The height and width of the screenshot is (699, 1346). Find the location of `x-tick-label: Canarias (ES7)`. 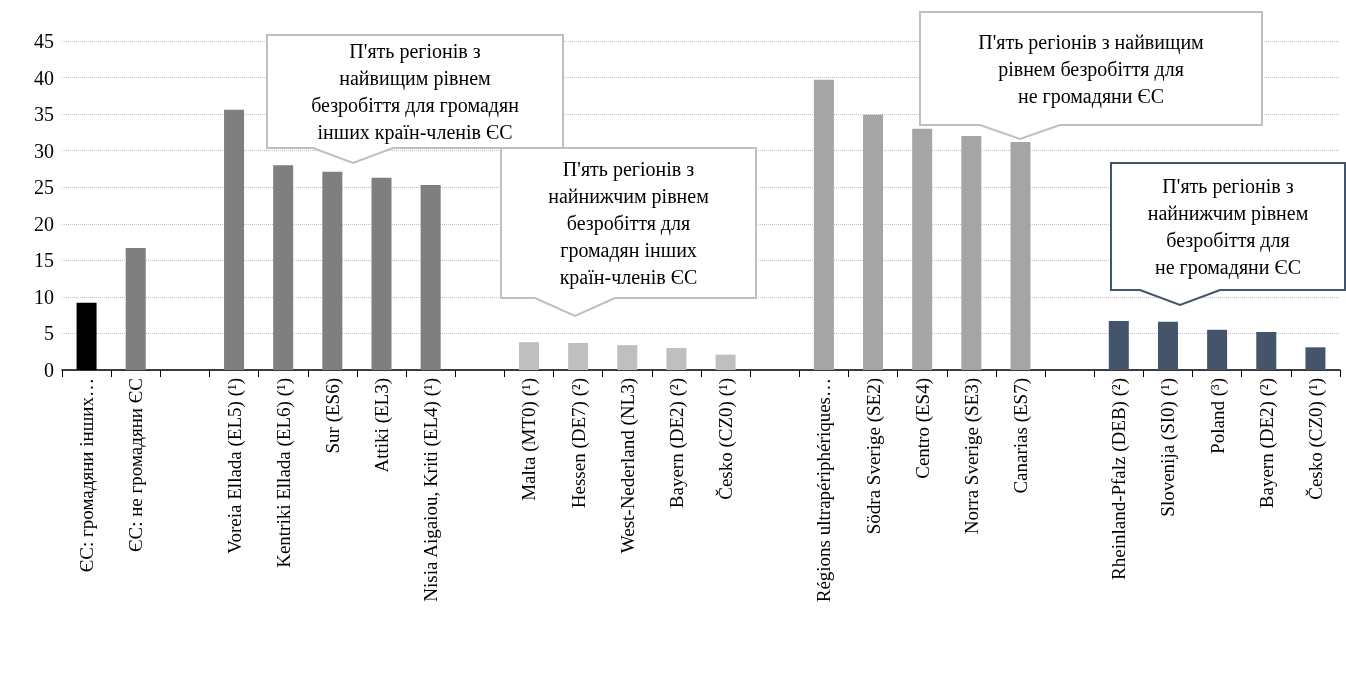

x-tick-label: Canarias (ES7) is located at coordinates (1021, 436).